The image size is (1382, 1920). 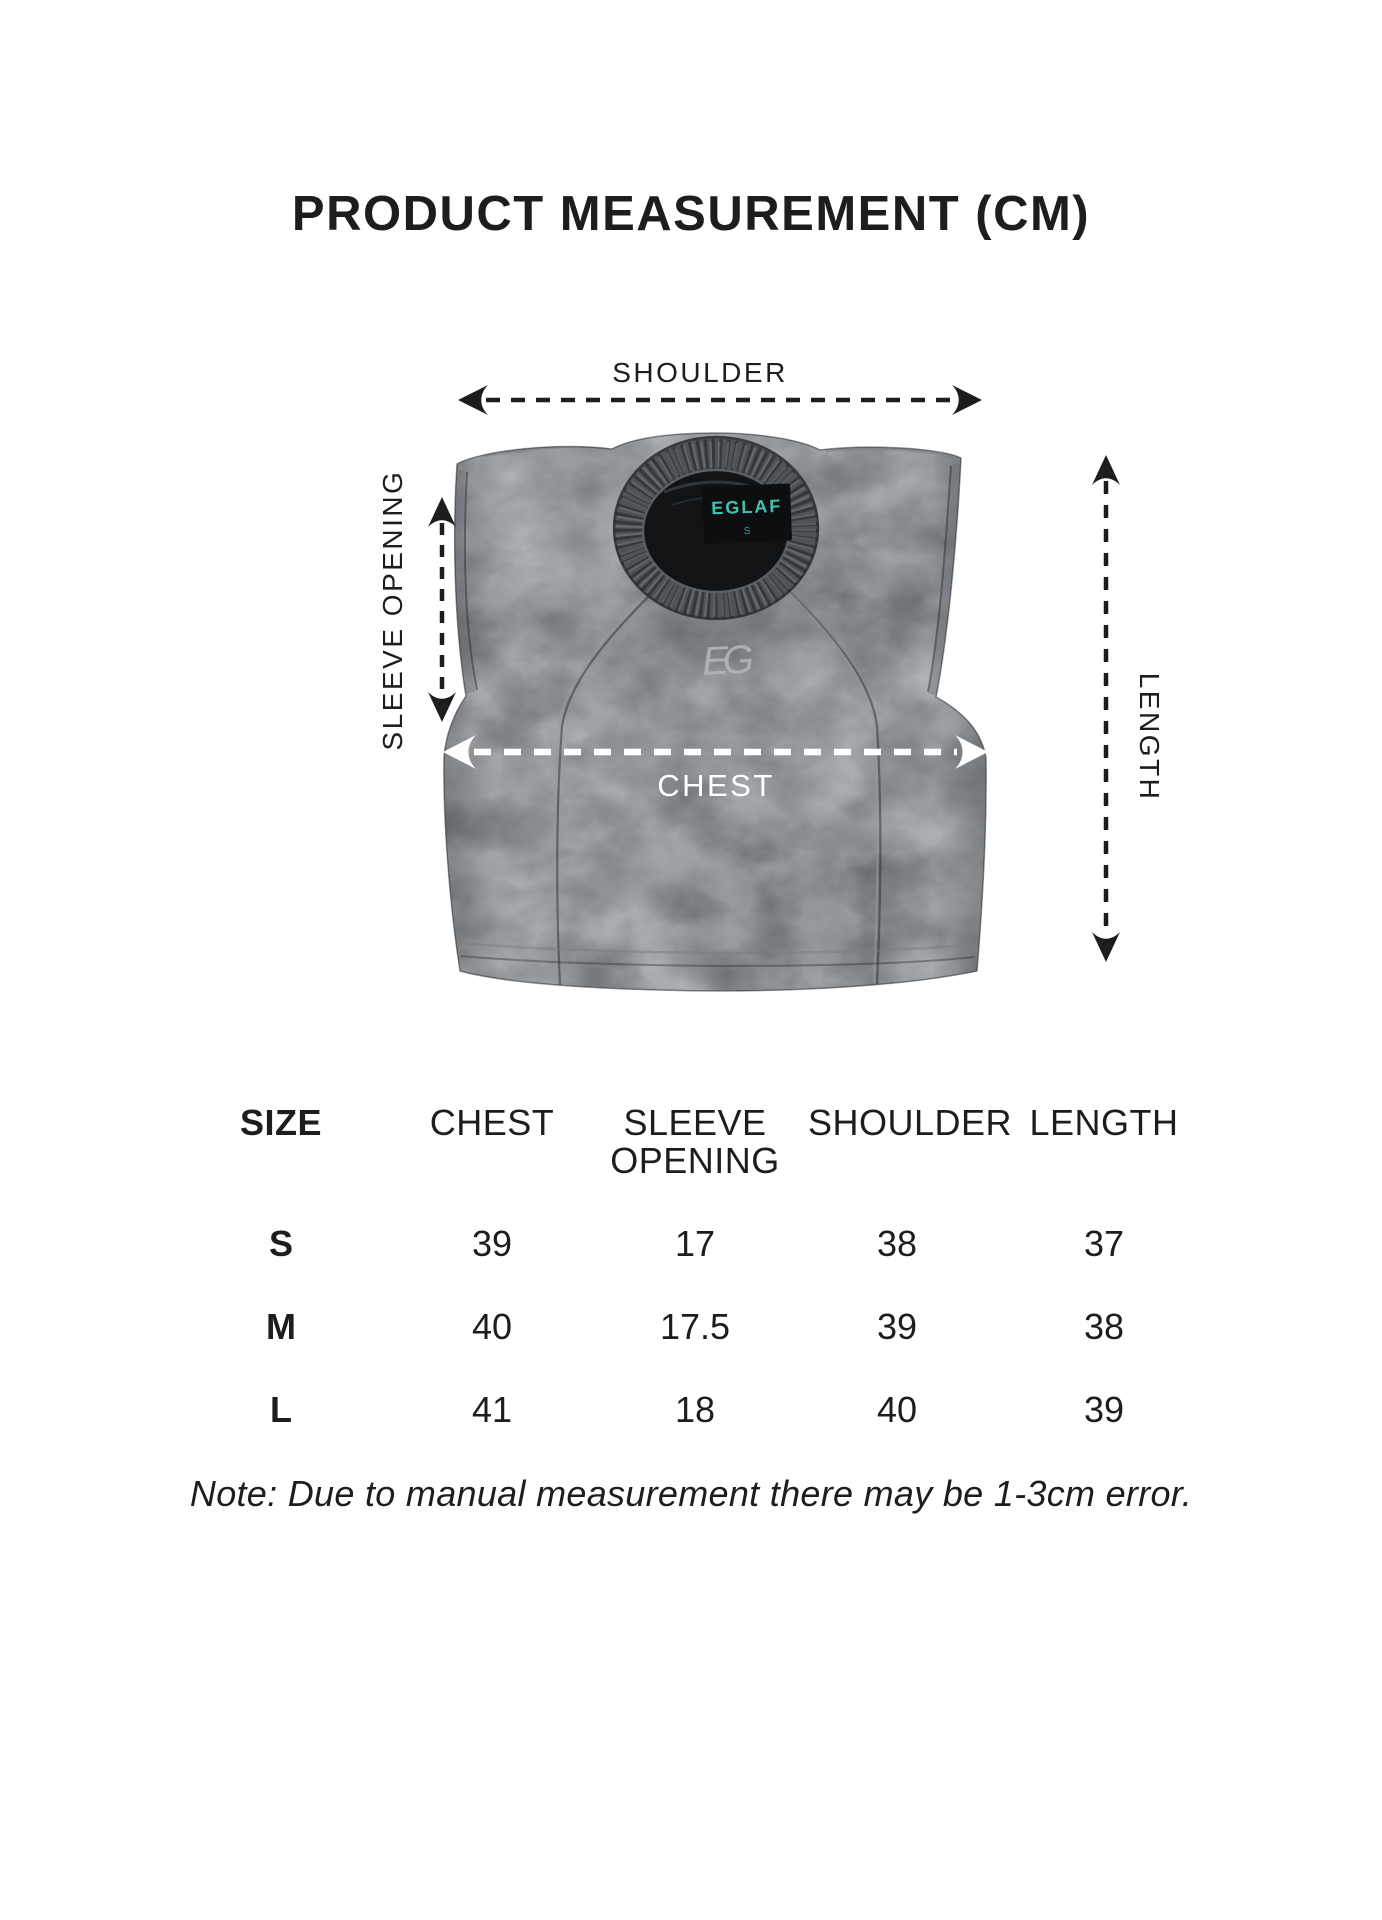 I want to click on column-header-chest: CHEST, so click(x=492, y=1122).